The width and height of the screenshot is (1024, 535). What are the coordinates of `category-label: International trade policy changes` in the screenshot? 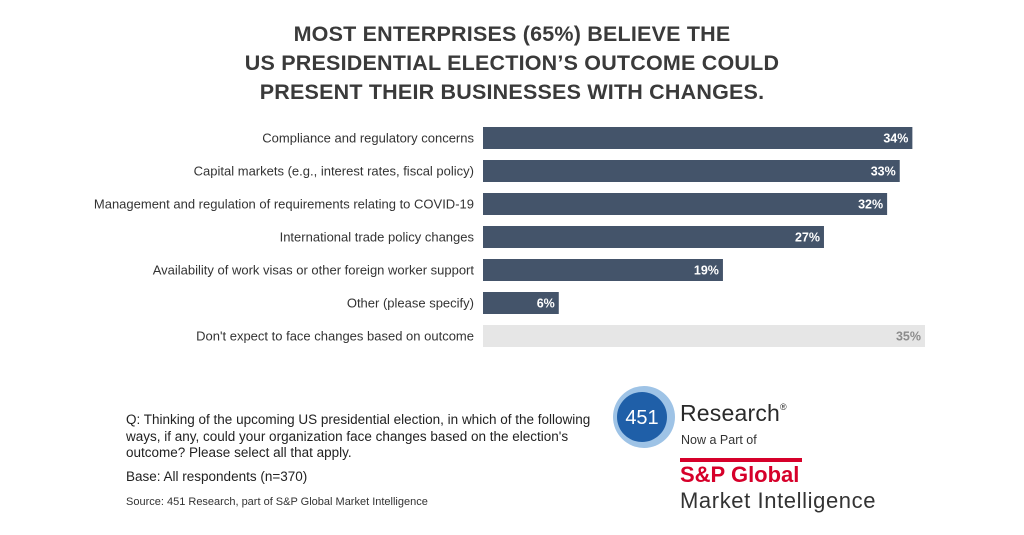 It's located at (377, 237).